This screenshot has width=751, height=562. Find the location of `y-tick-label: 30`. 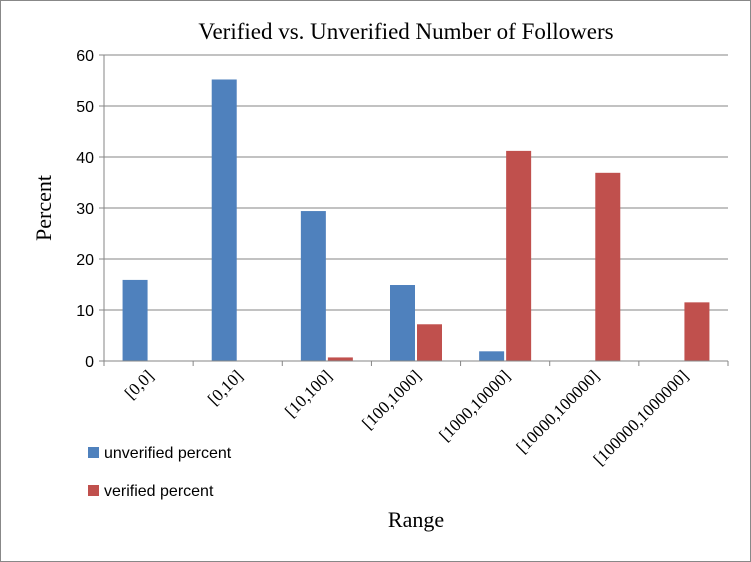

y-tick-label: 30 is located at coordinates (85, 209).